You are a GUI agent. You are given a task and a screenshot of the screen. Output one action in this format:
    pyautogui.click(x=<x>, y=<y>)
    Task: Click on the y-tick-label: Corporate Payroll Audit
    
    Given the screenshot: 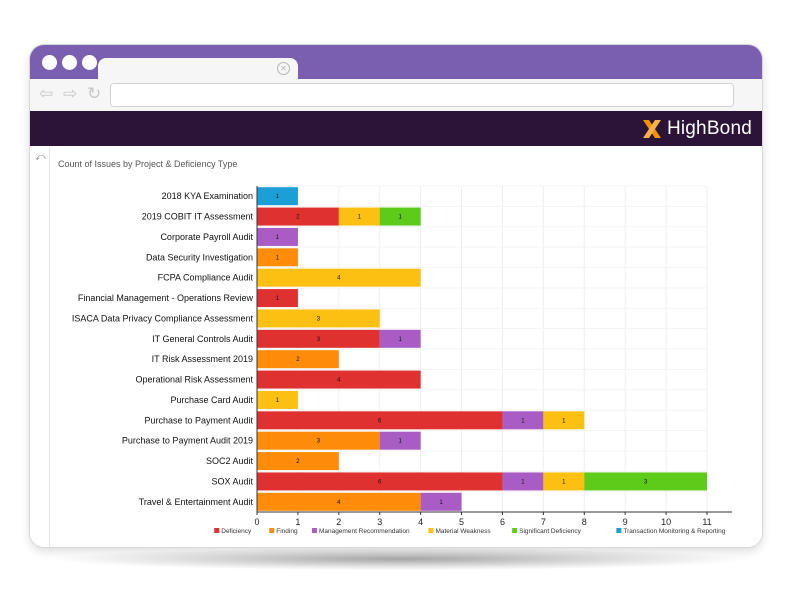 What is the action you would take?
    pyautogui.click(x=206, y=237)
    